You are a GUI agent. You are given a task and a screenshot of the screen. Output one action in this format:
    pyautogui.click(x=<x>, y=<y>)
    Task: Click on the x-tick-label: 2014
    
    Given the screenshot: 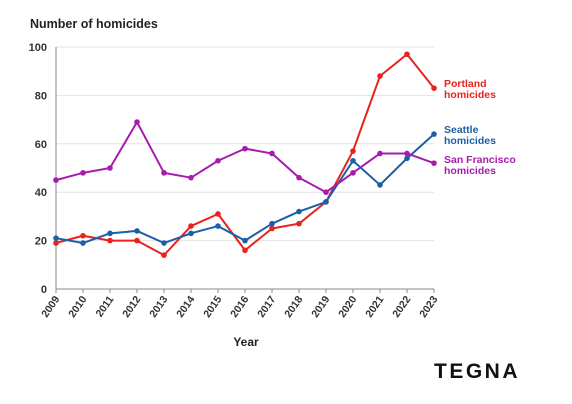 What is the action you would take?
    pyautogui.click(x=185, y=307)
    